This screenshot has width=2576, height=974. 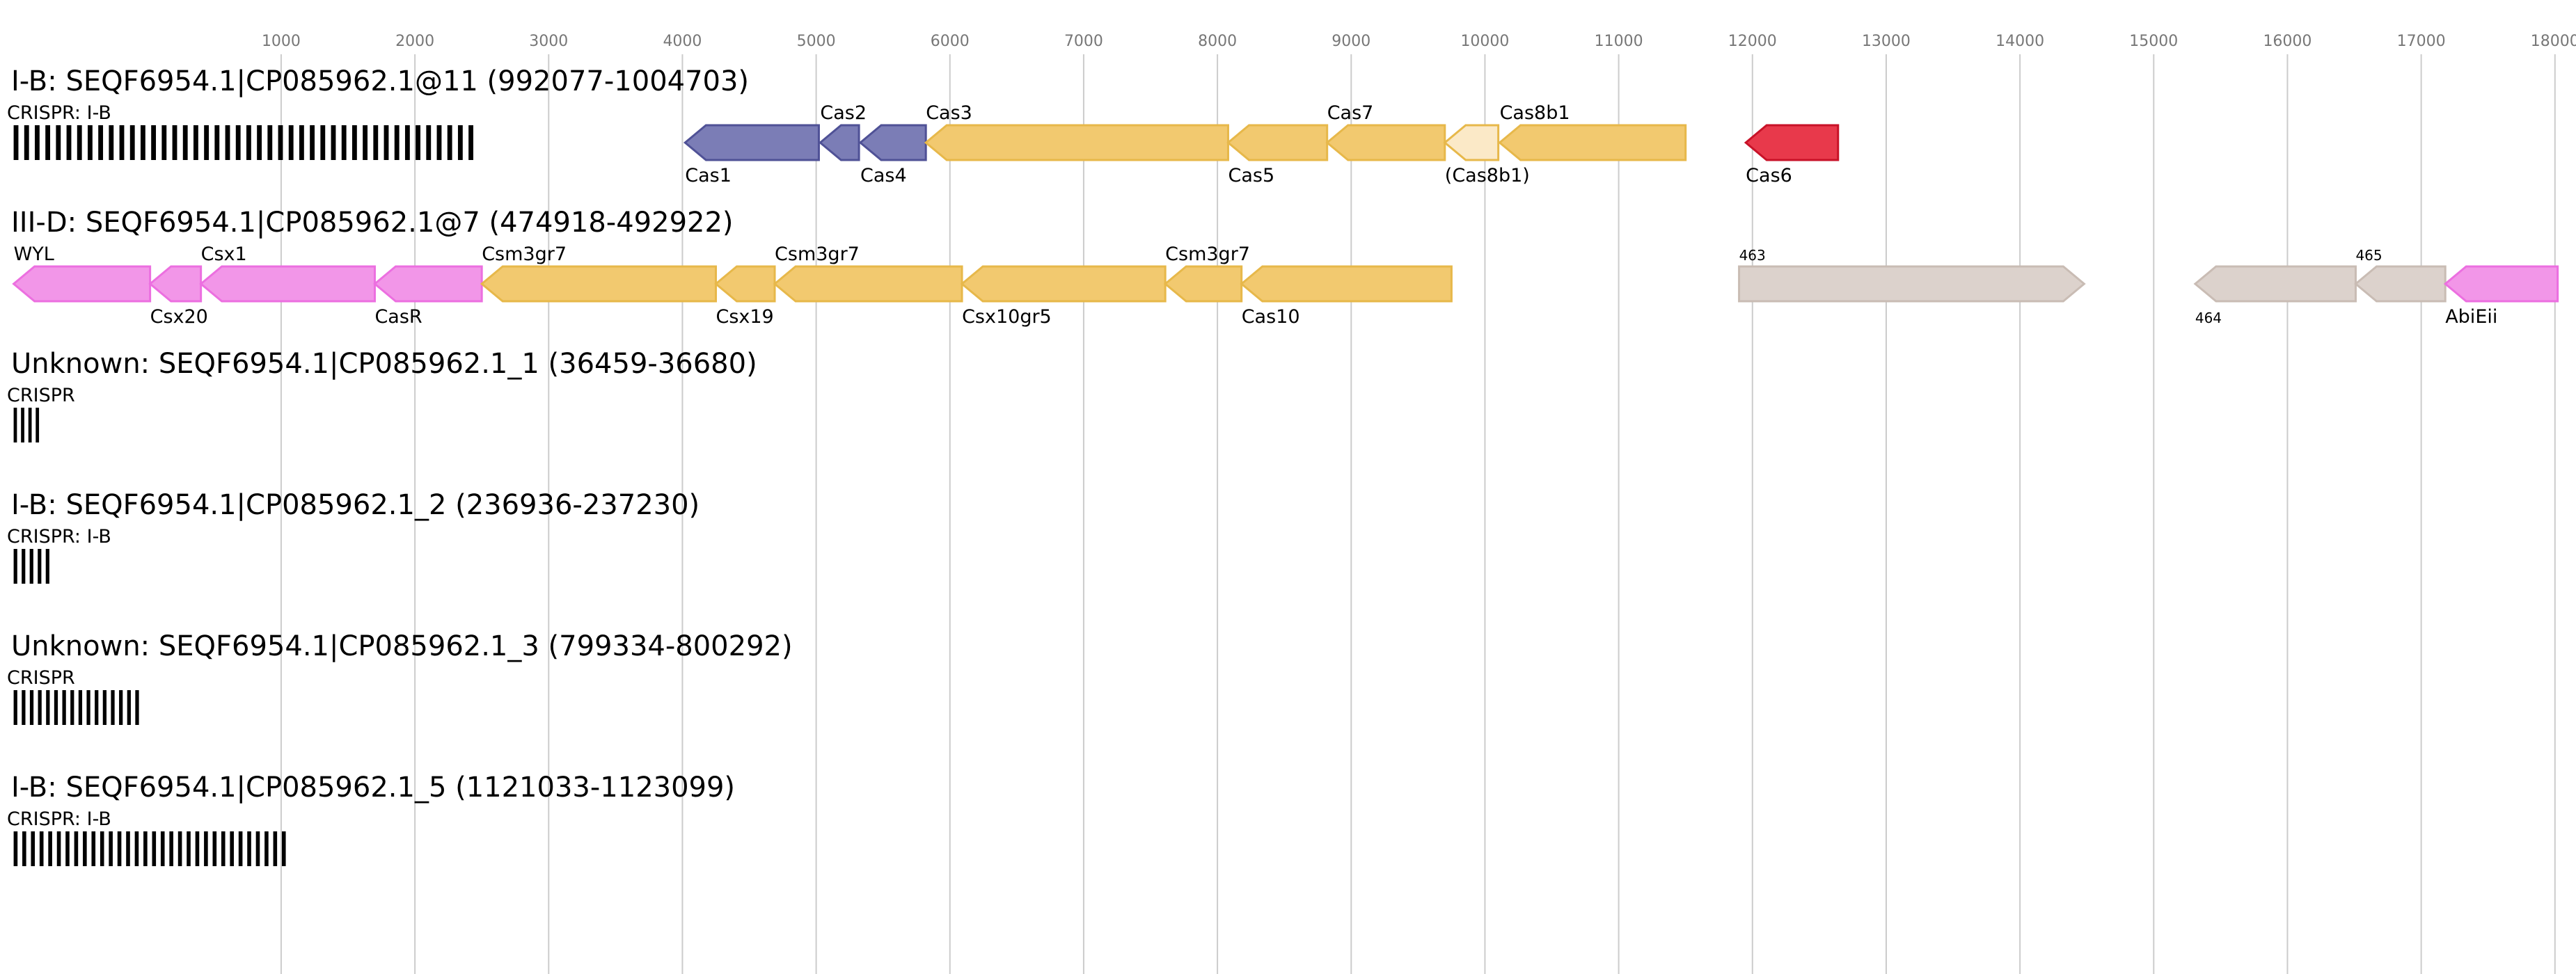 I want to click on gene-label: Cas7, so click(x=1350, y=113).